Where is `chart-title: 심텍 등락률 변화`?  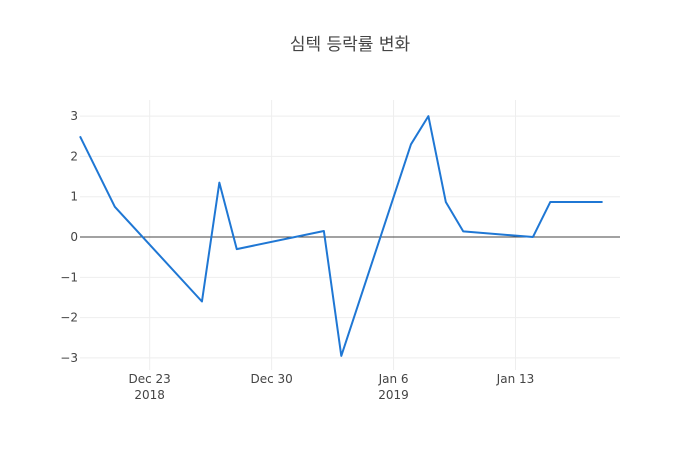 chart-title: 심텍 등락률 변화 is located at coordinates (350, 45).